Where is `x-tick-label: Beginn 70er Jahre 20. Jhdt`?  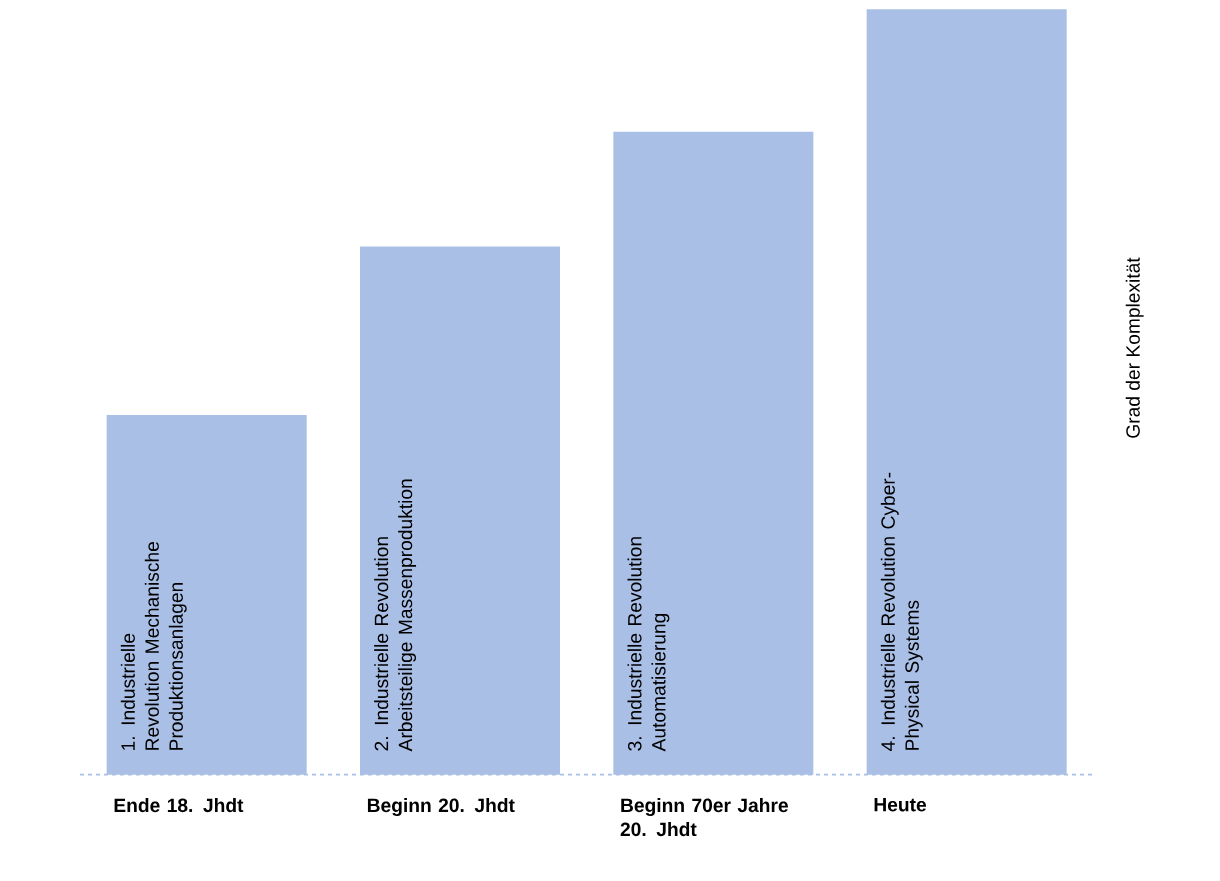
x-tick-label: Beginn 70er Jahre 20. Jhdt is located at coordinates (704, 816).